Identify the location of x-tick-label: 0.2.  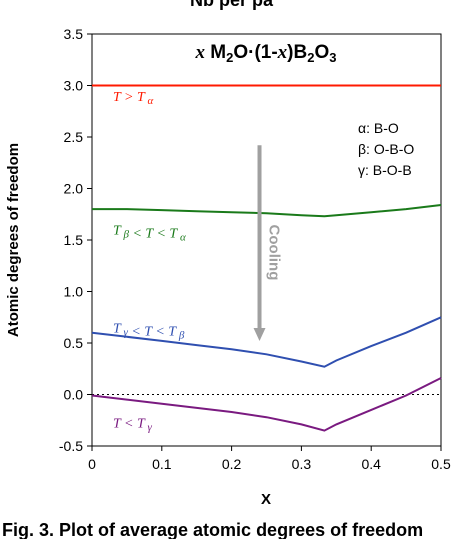
(232, 464).